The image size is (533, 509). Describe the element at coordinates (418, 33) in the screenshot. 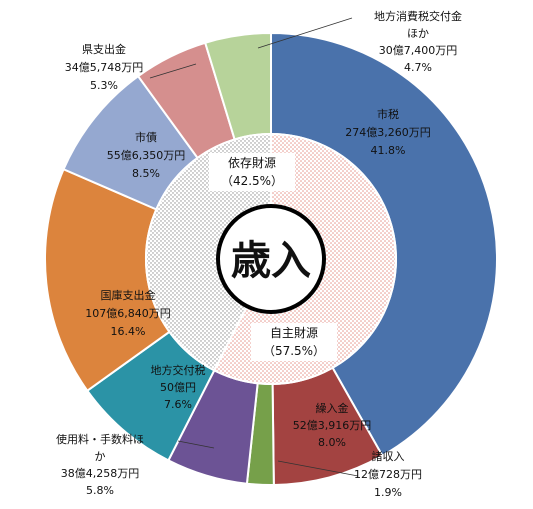

I see `outer-label-chihoshohi-line-2: ほか` at that location.